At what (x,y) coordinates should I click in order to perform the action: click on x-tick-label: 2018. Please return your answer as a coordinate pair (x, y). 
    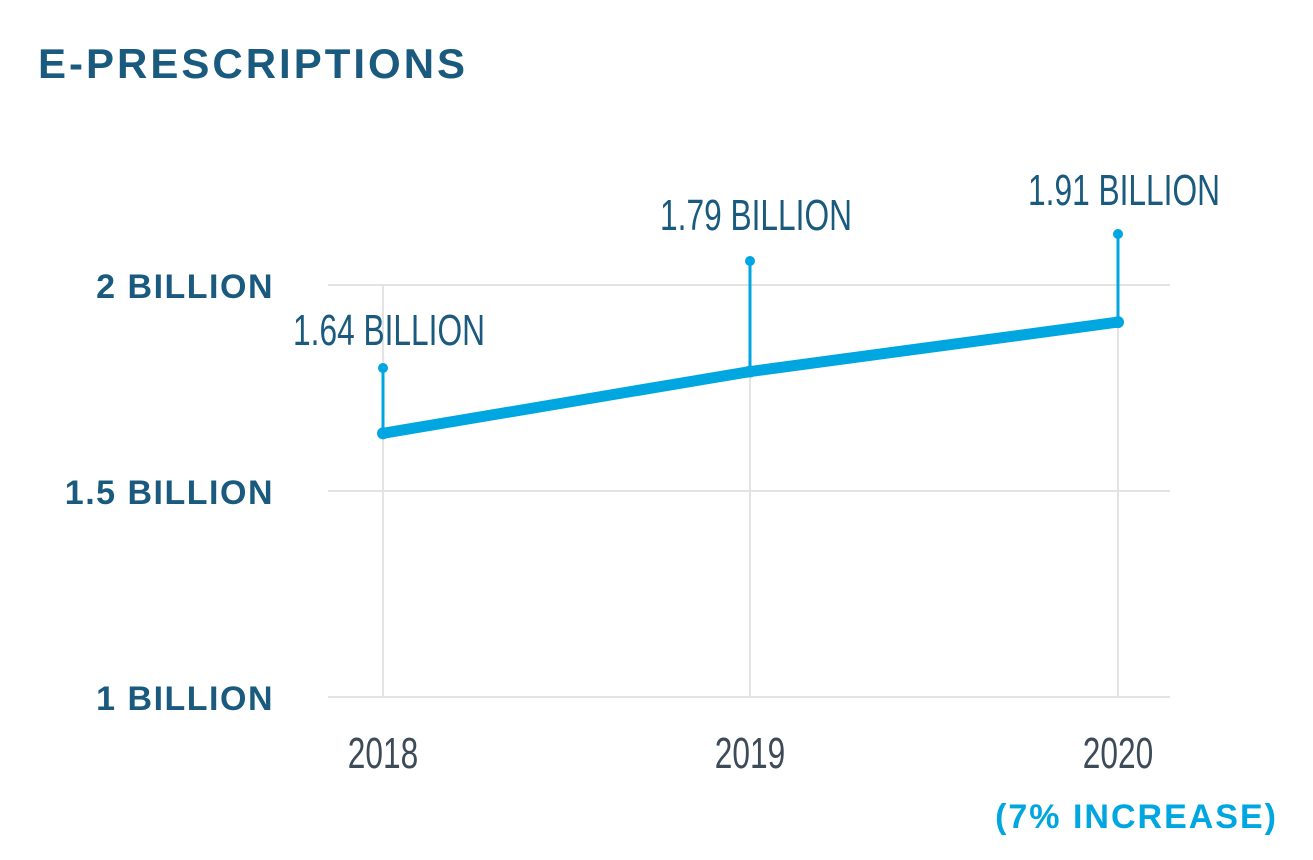
    Looking at the image, I should click on (383, 753).